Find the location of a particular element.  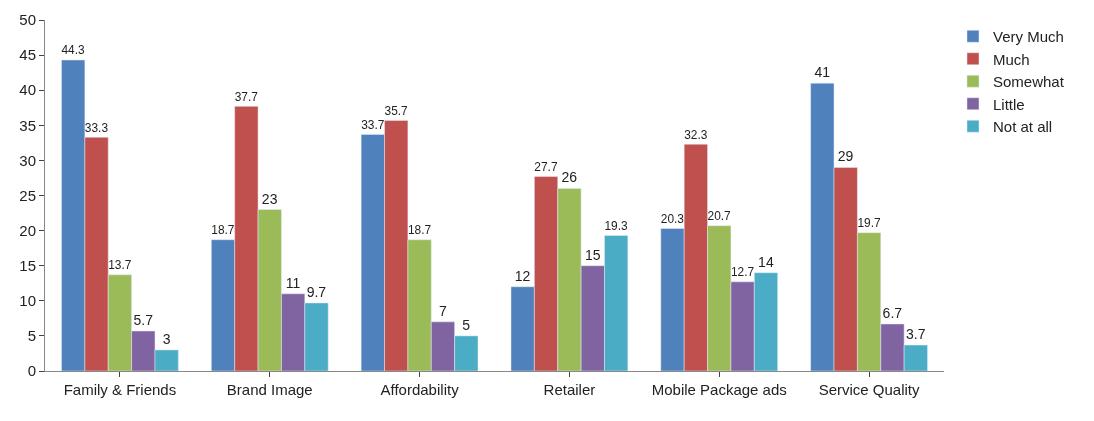

data-label: 15 is located at coordinates (592, 254).